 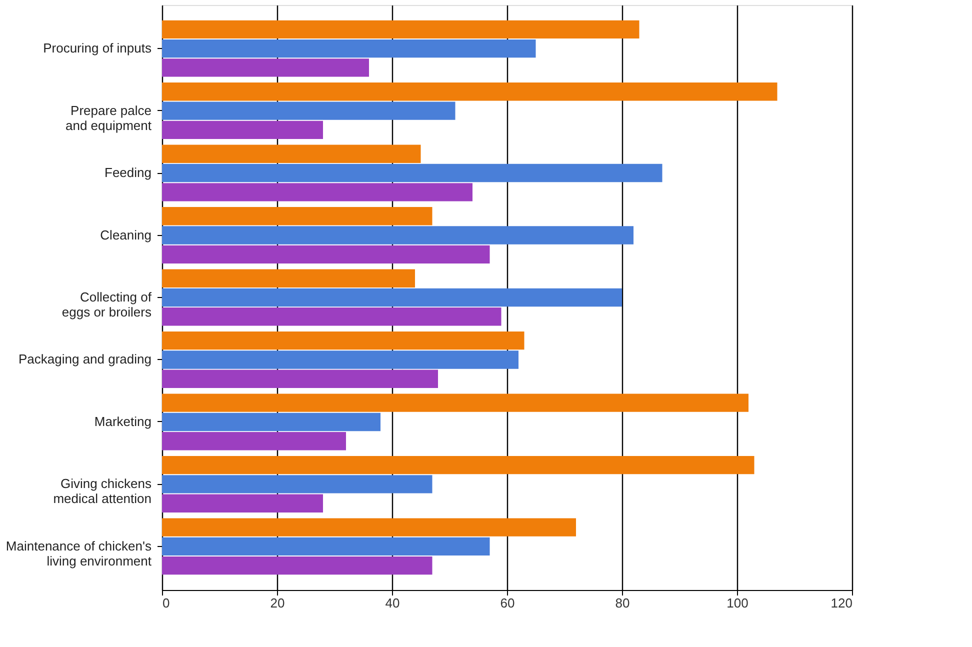 I want to click on y-tick-label: Feeding, so click(x=128, y=172).